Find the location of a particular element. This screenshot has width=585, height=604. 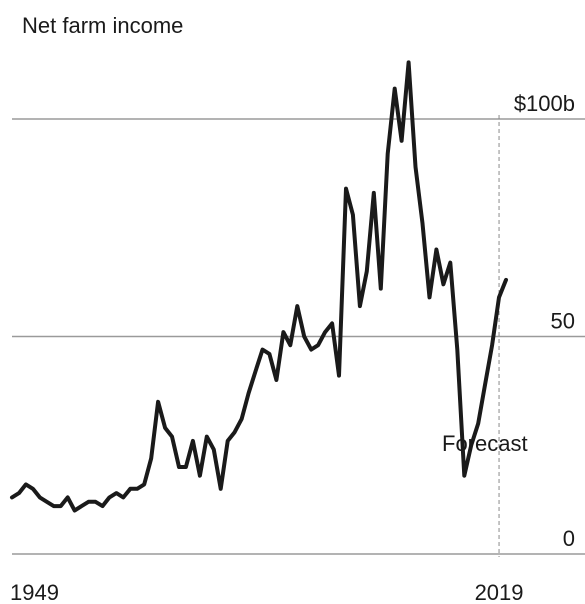

data-point-1959 is located at coordinates (81, 506).